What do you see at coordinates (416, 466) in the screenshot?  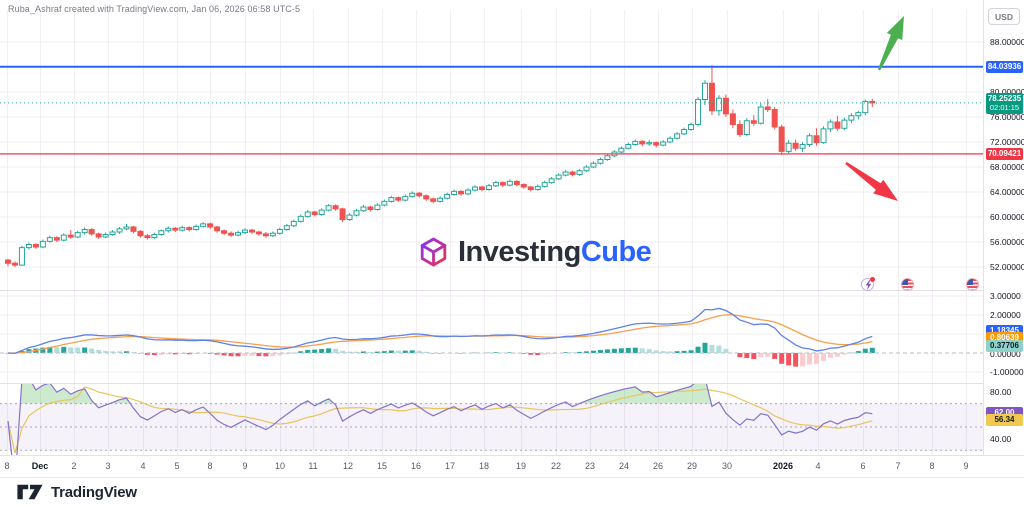 I see `time-label: 16` at bounding box center [416, 466].